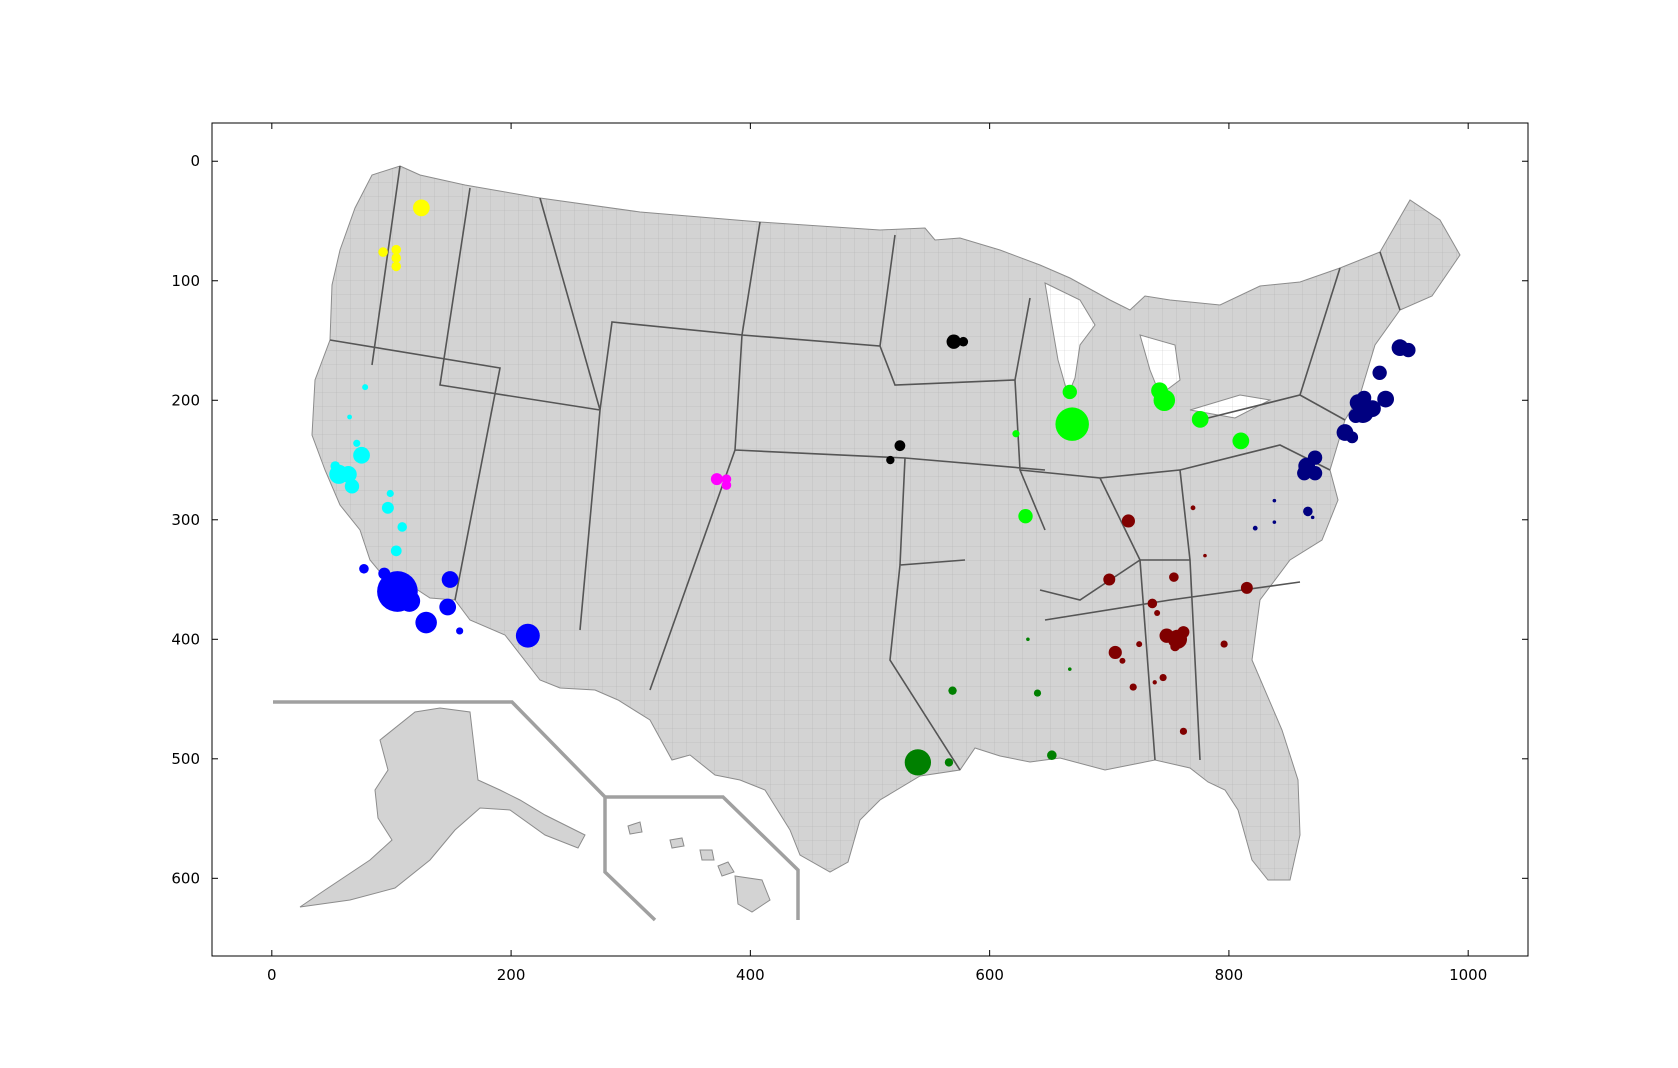 The image size is (1678, 1068). Describe the element at coordinates (185, 639) in the screenshot. I see `y-tick-label: 400` at that location.